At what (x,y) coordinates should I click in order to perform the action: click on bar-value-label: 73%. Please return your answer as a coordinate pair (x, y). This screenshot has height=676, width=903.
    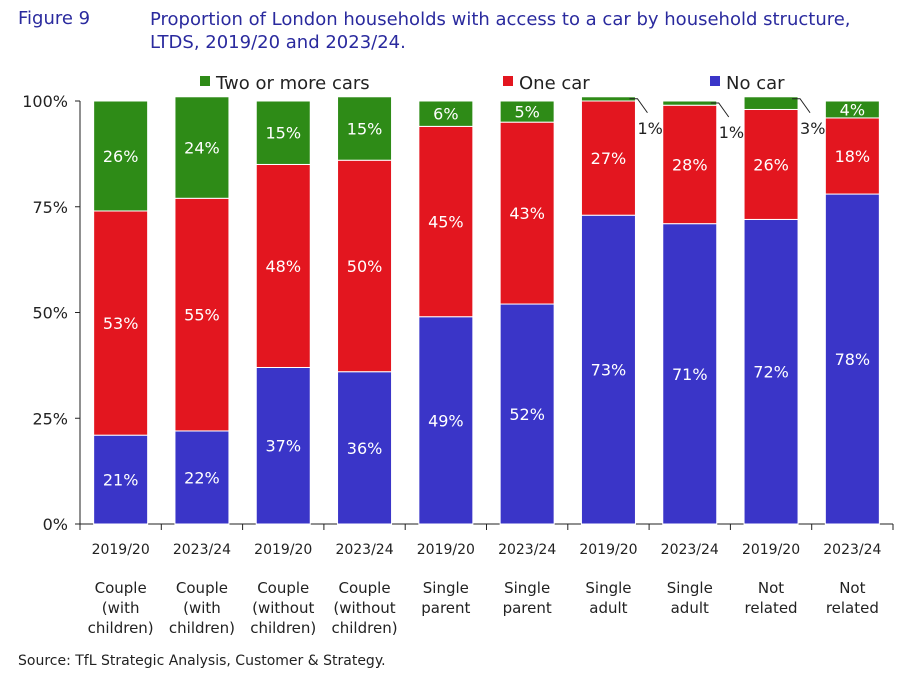
    Looking at the image, I should click on (609, 370).